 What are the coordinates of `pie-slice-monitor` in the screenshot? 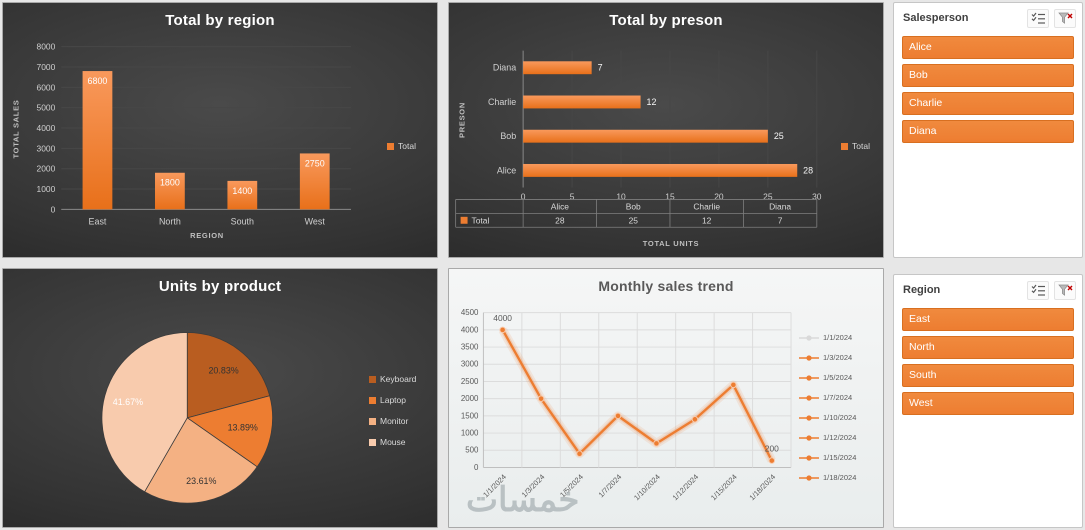 It's located at (201, 460).